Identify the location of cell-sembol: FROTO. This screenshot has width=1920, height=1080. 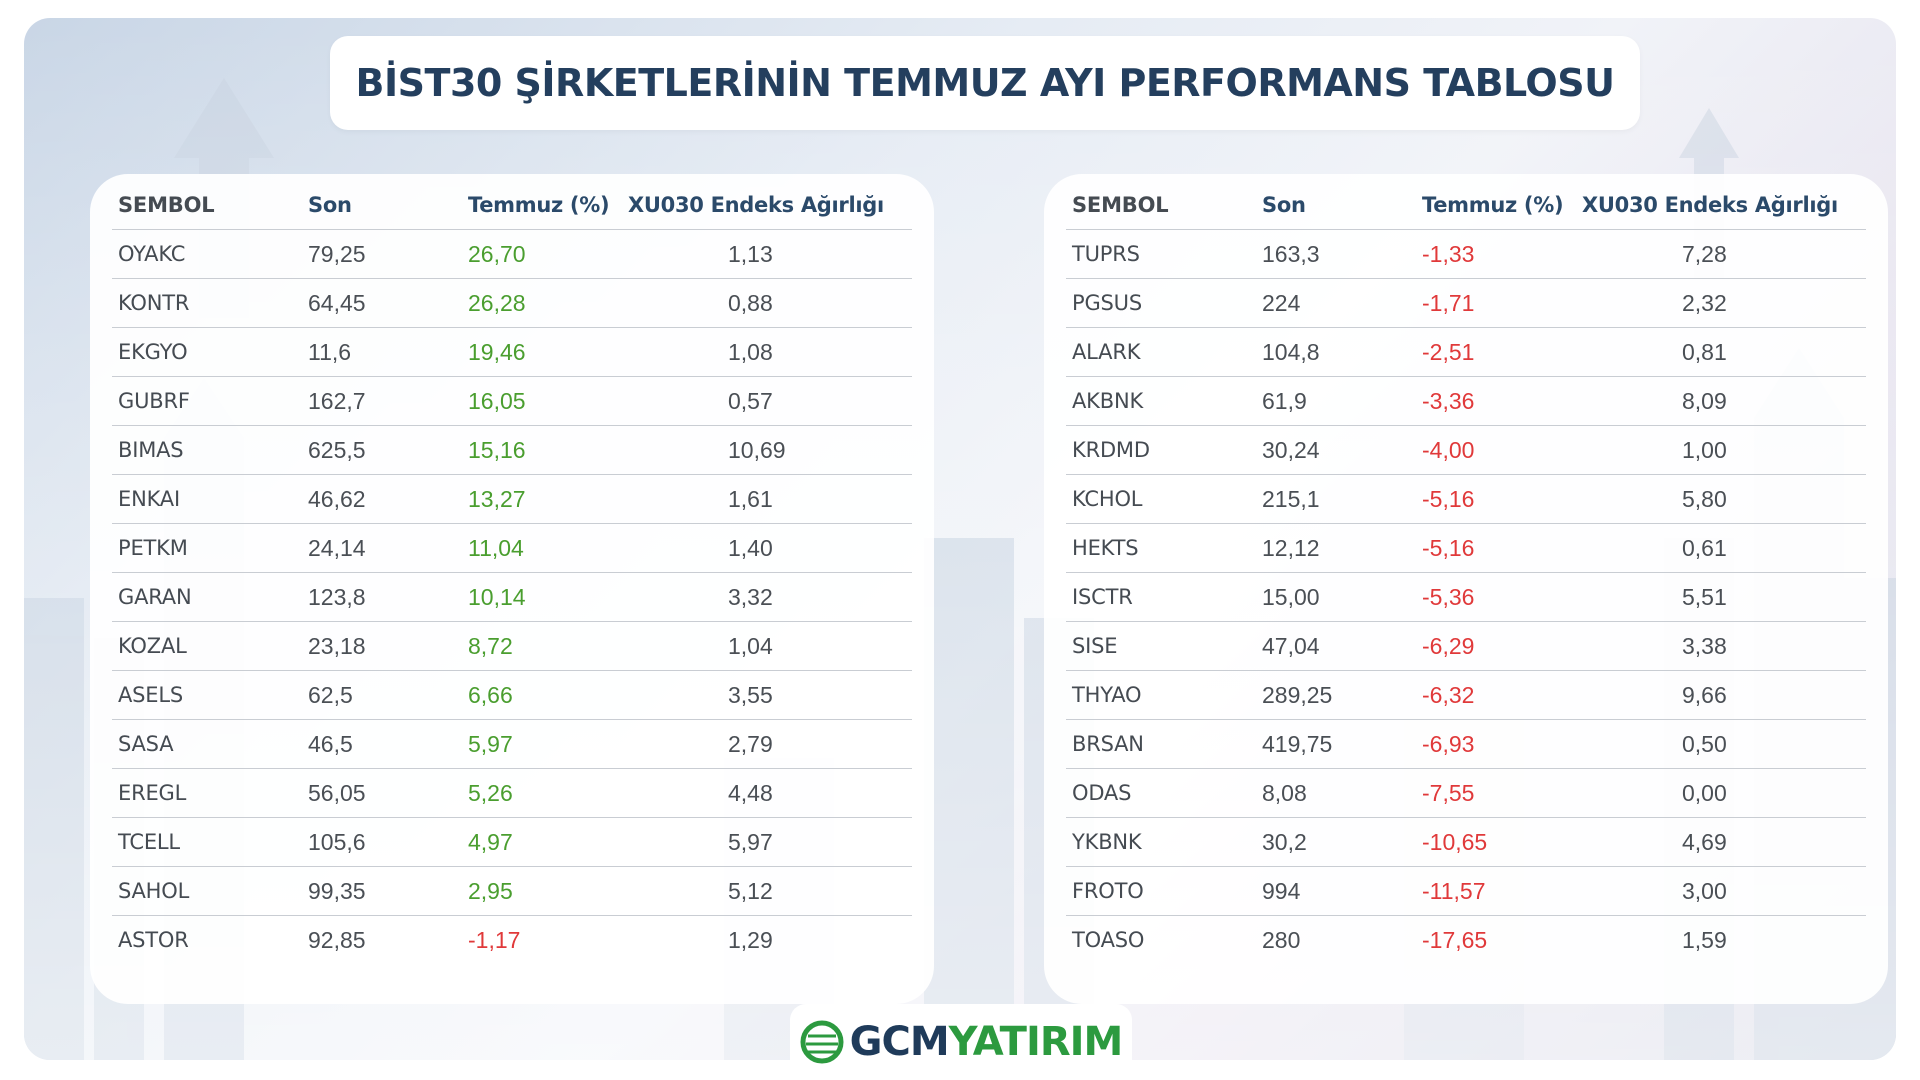
(1108, 891).